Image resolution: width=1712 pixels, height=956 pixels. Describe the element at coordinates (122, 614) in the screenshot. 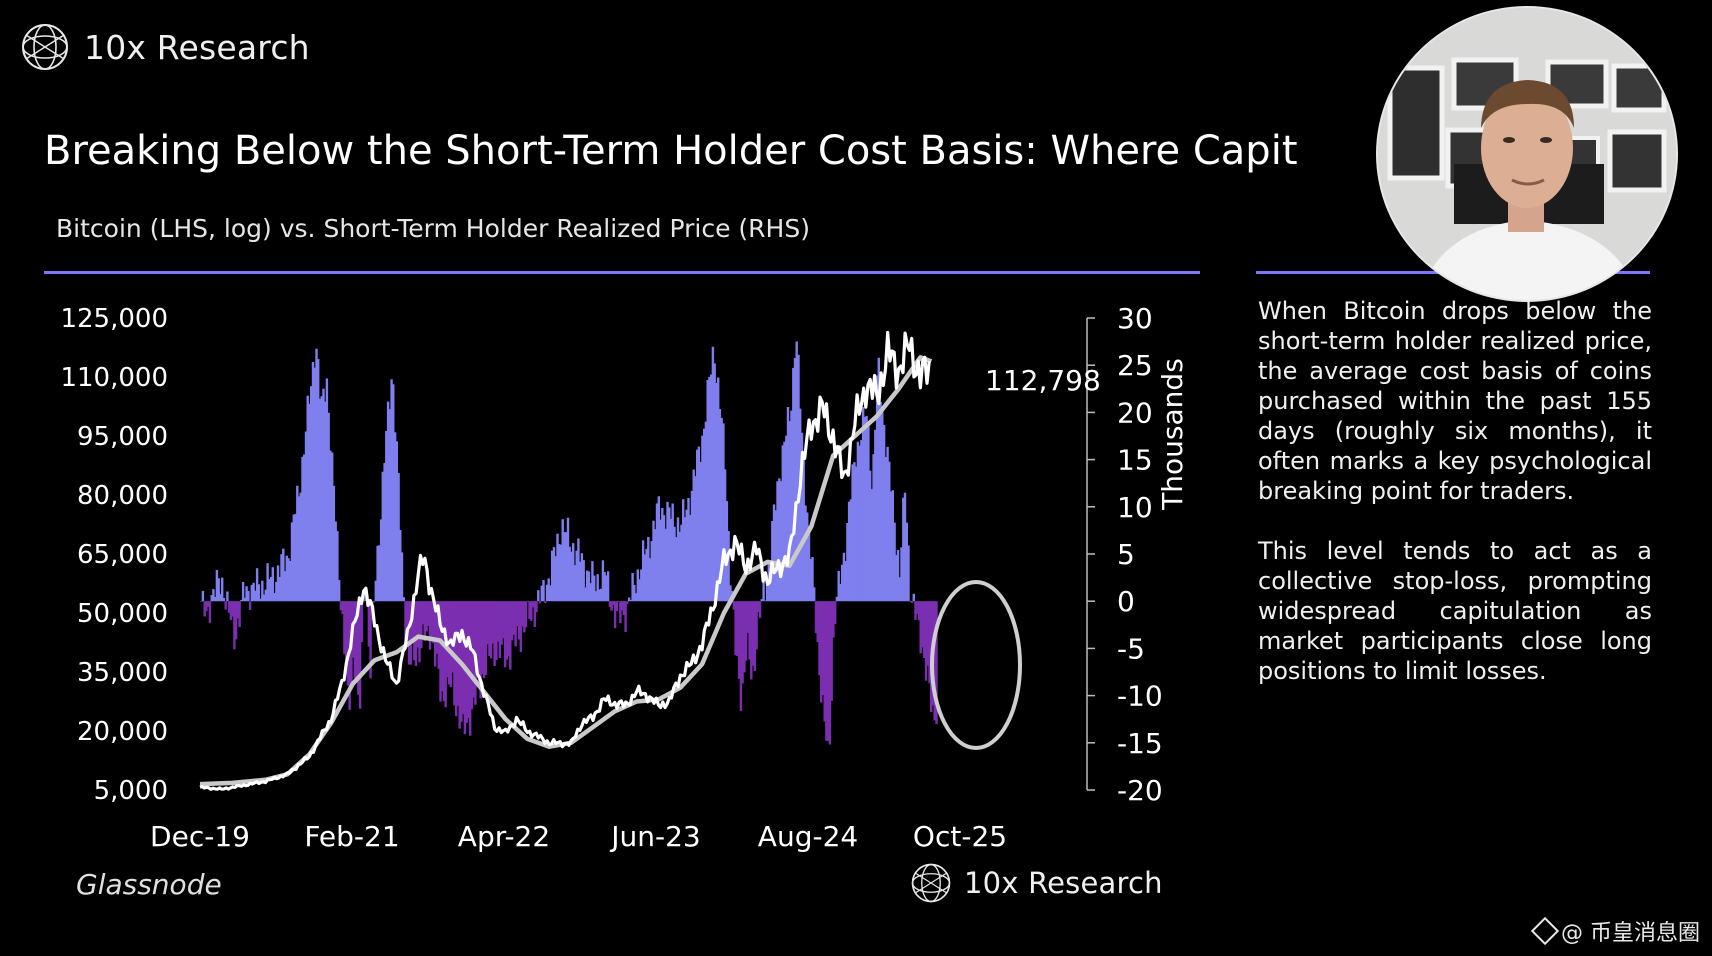

I see `y-left-tick-label: 50,000` at that location.